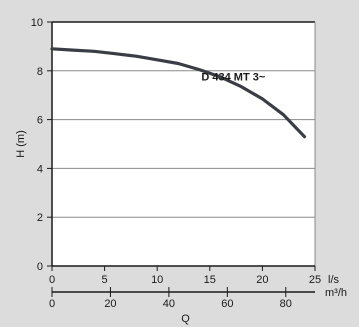 The width and height of the screenshot is (359, 327). What do you see at coordinates (286, 304) in the screenshot?
I see `x2-tick-label-80: 80` at bounding box center [286, 304].